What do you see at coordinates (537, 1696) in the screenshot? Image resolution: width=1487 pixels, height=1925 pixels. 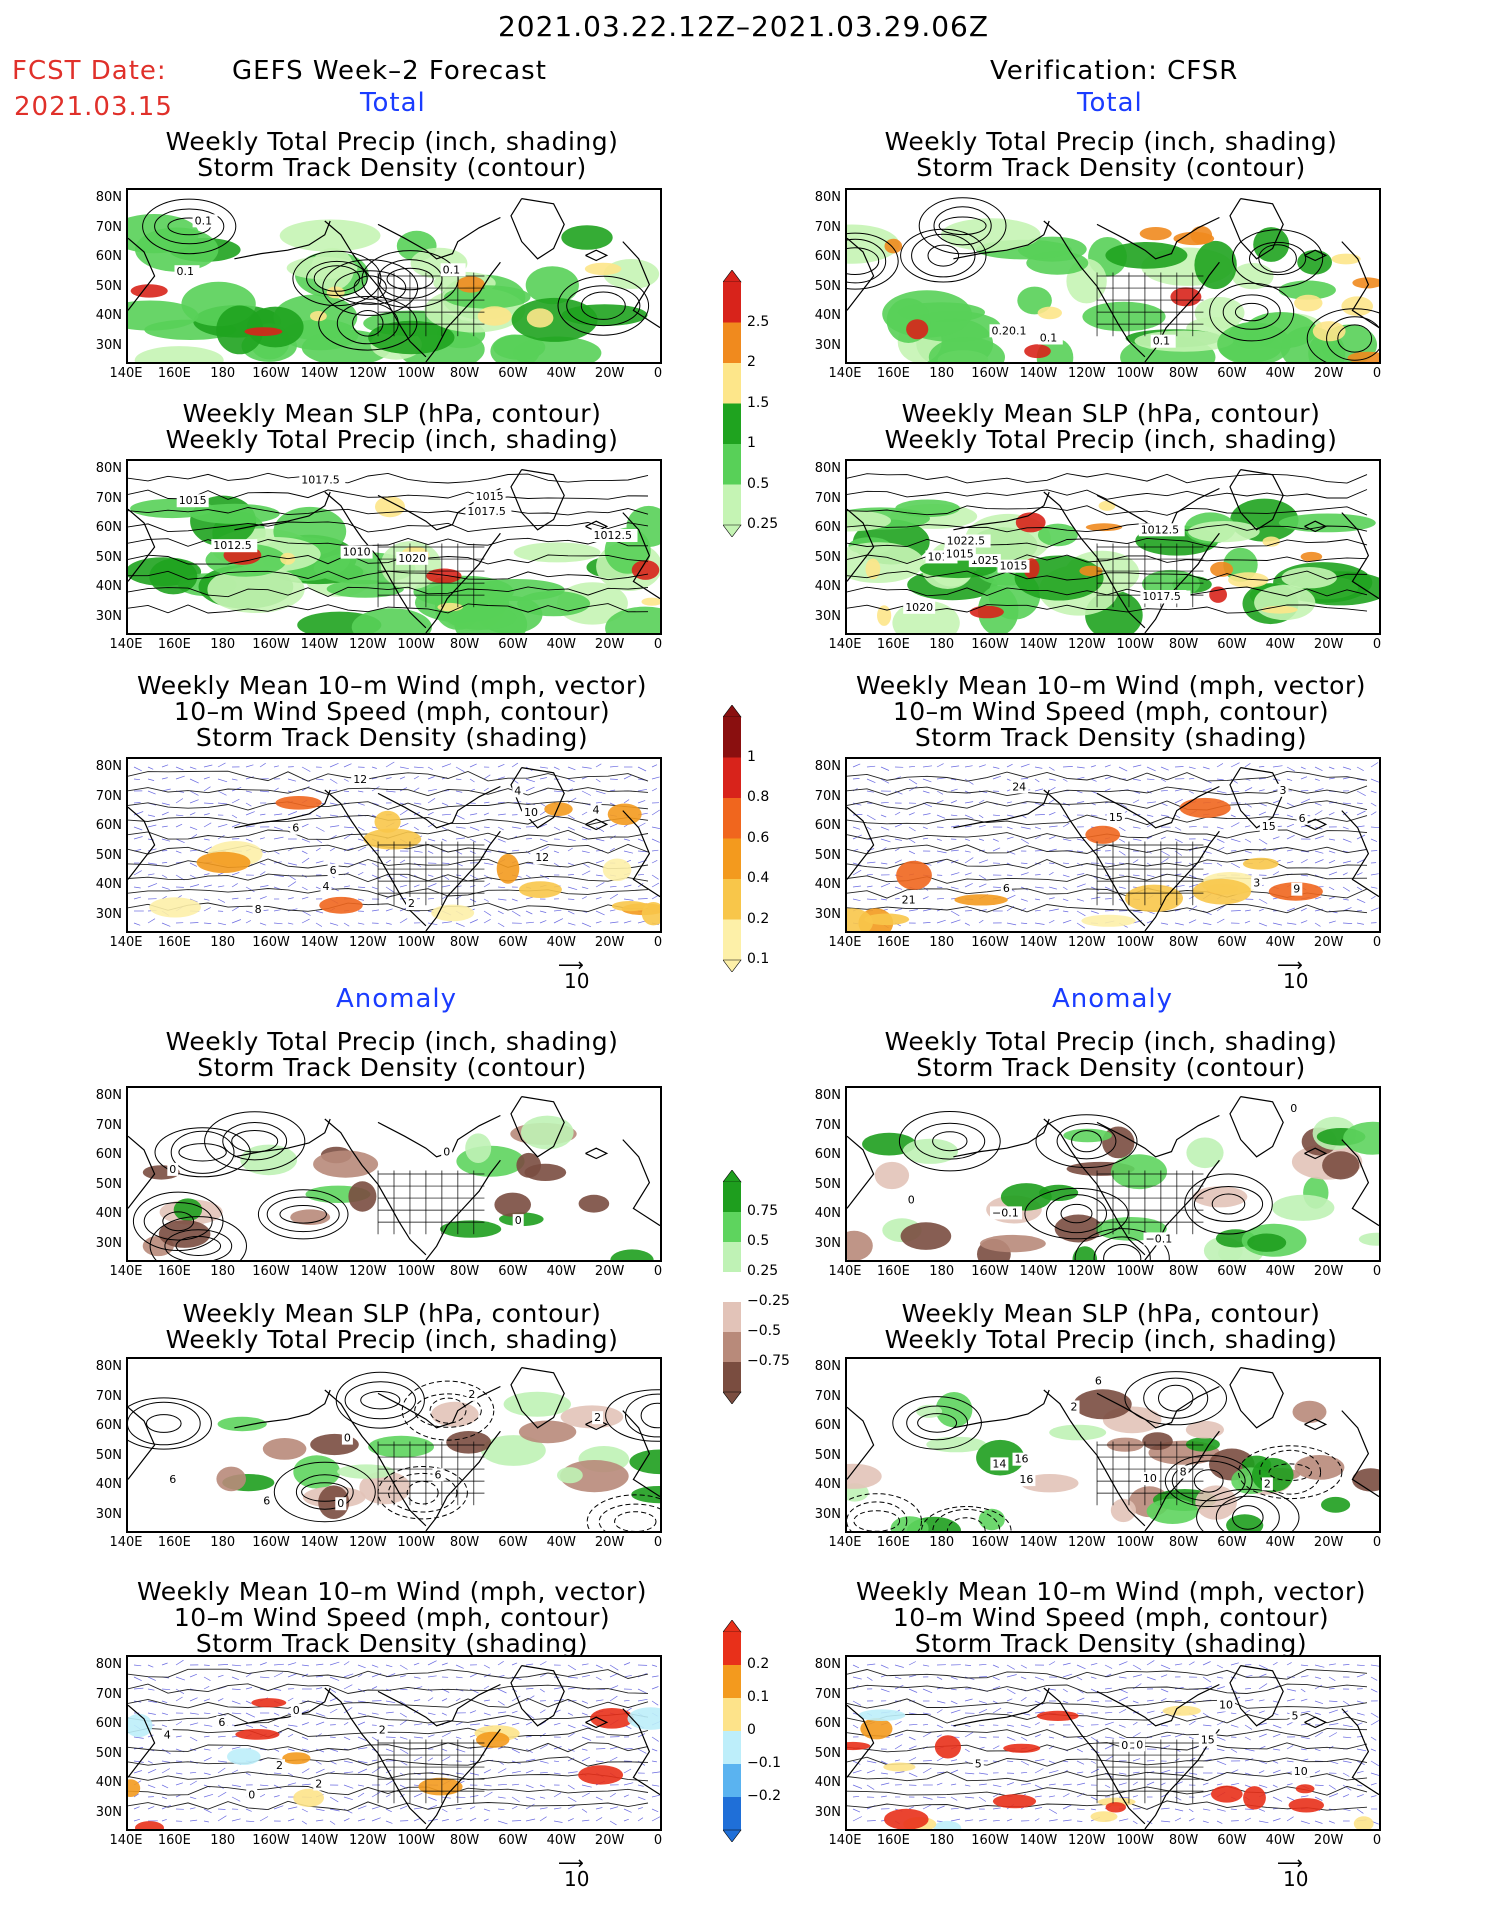 I see `coastline` at bounding box center [537, 1696].